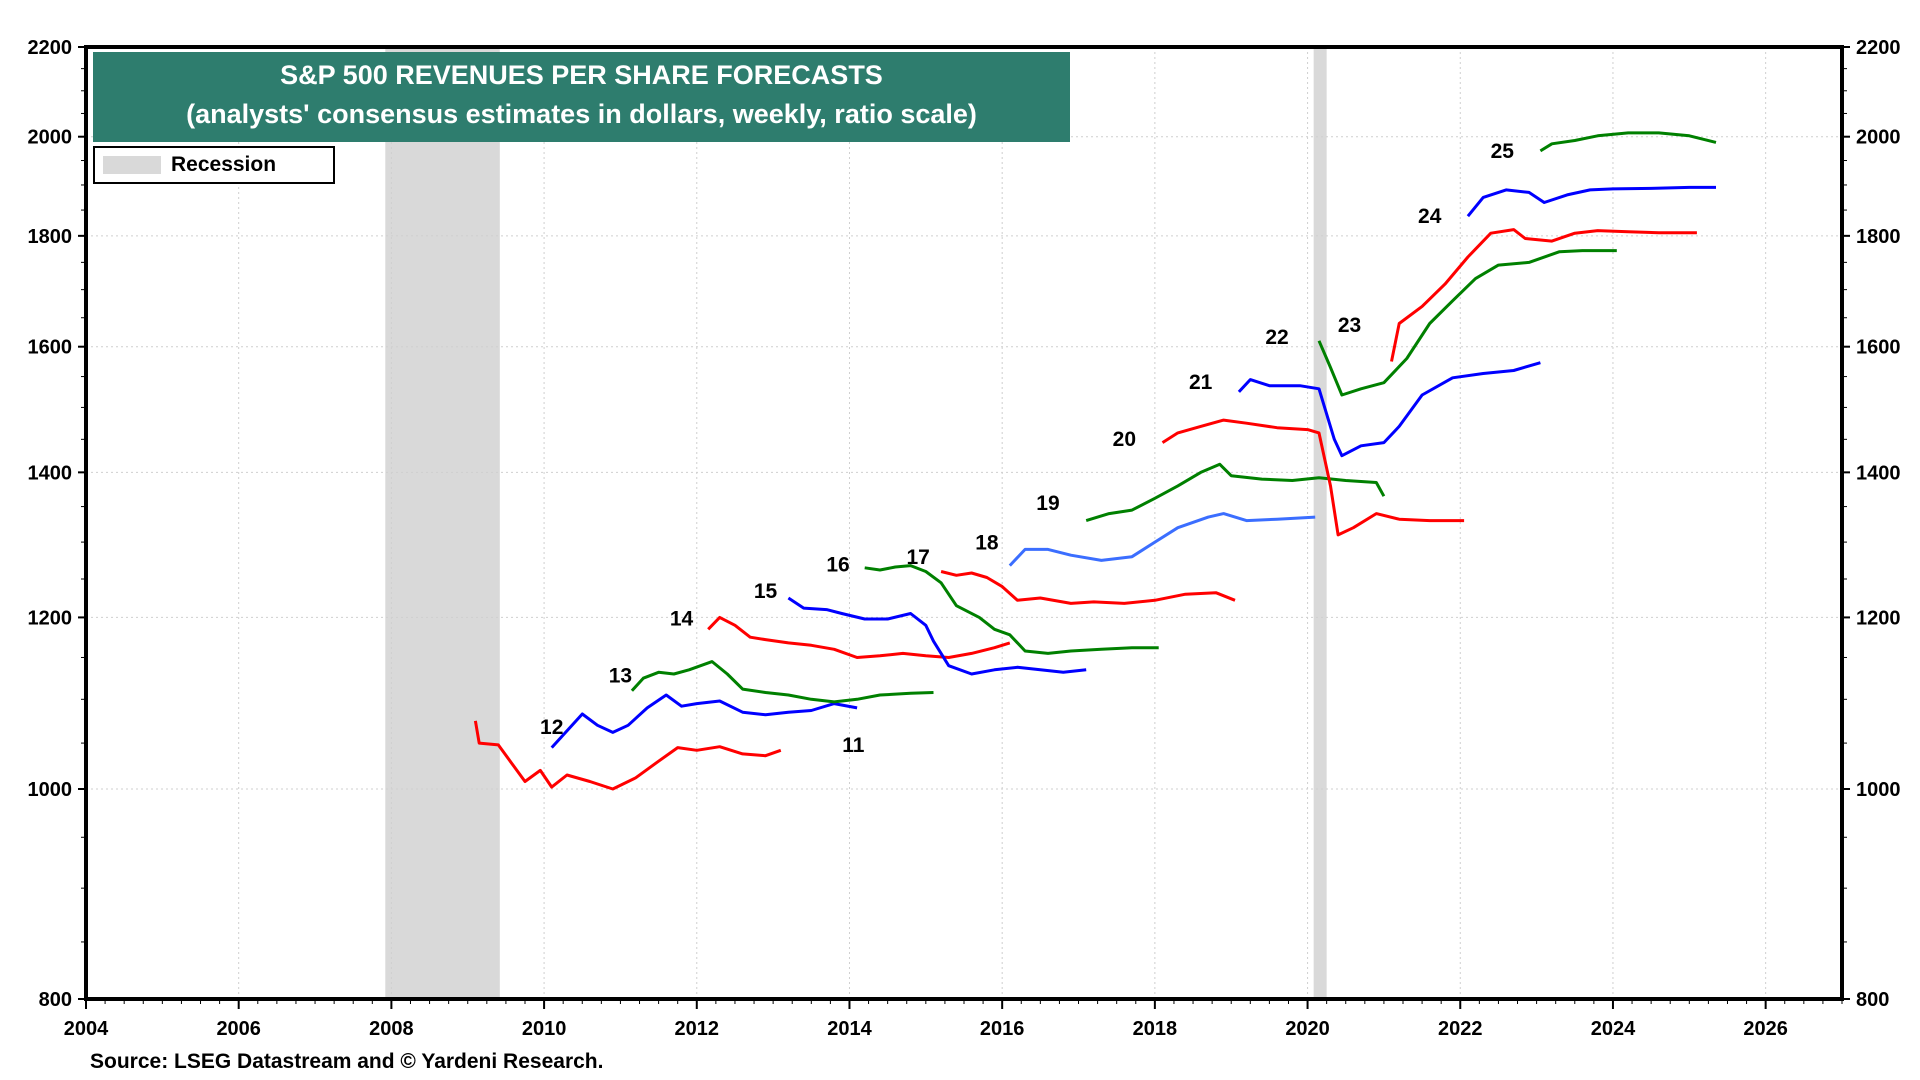 This screenshot has width=1920, height=1080. Describe the element at coordinates (837, 565) in the screenshot. I see `series-label-16: 16` at that location.